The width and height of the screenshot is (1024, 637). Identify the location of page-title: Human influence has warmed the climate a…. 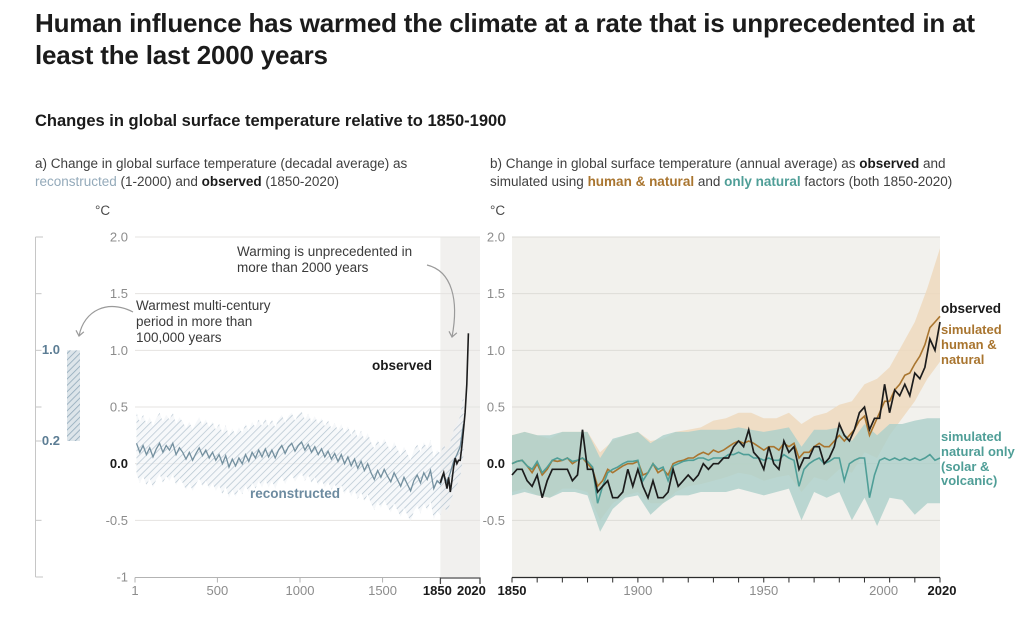
(505, 39).